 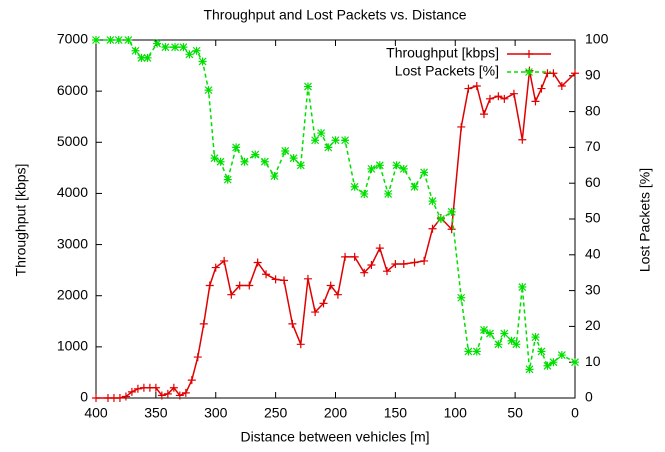 I want to click on x-tick-label: 250, so click(x=276, y=413).